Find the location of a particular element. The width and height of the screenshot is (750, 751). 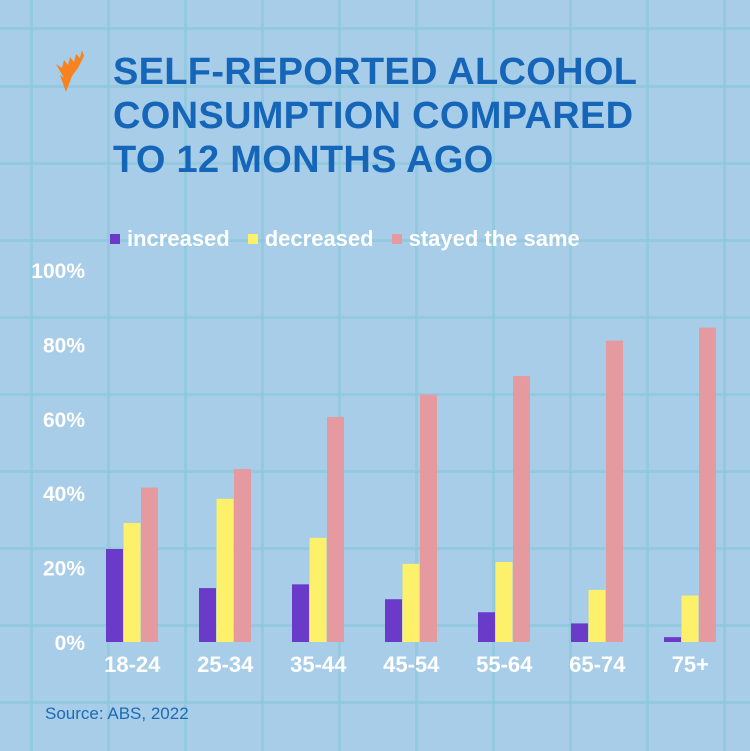

bar-decreased-75+ is located at coordinates (690, 618).